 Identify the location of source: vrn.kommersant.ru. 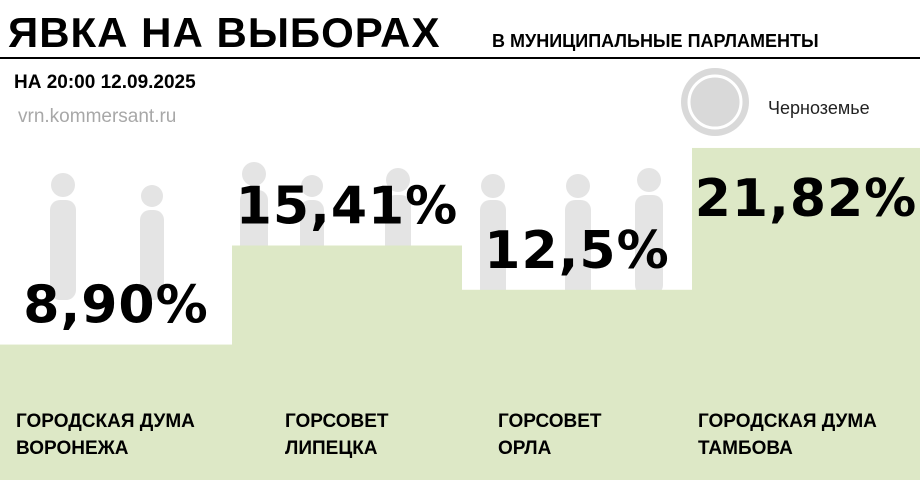
(97, 116).